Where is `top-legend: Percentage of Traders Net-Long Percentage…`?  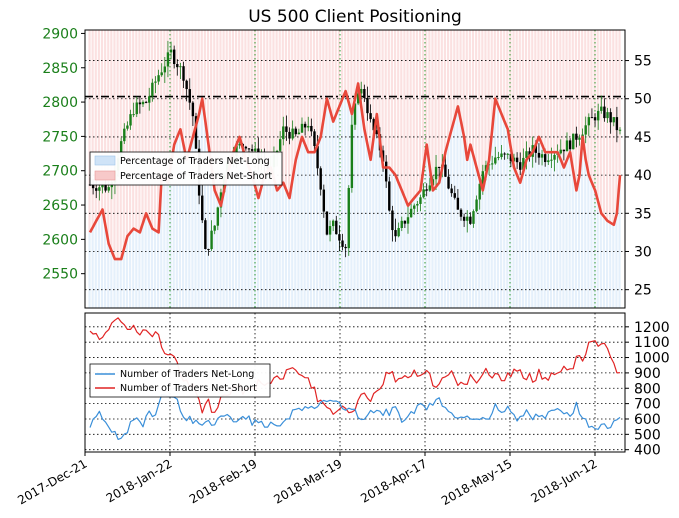 top-legend: Percentage of Traders Net-Long Percentage… is located at coordinates (186, 168).